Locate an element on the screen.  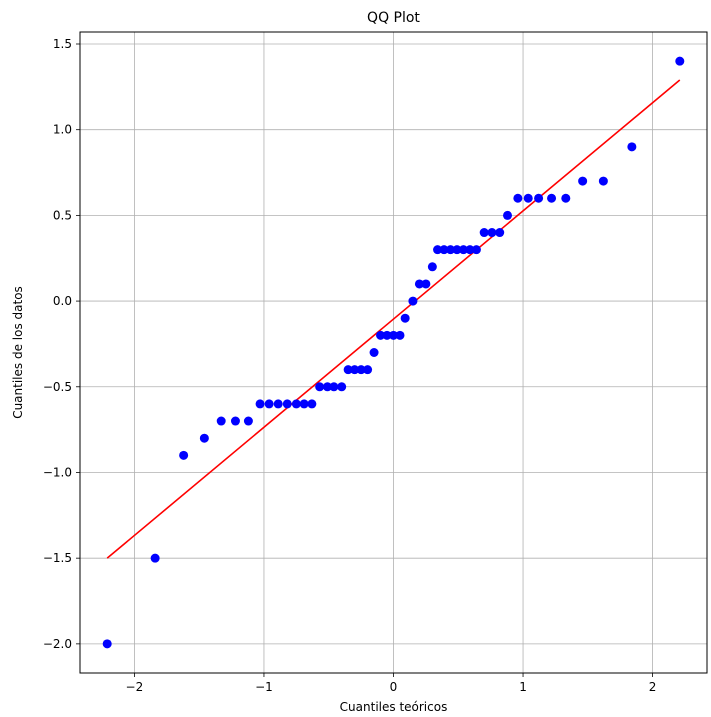
x-tick-label: −2 is located at coordinates (135, 687).